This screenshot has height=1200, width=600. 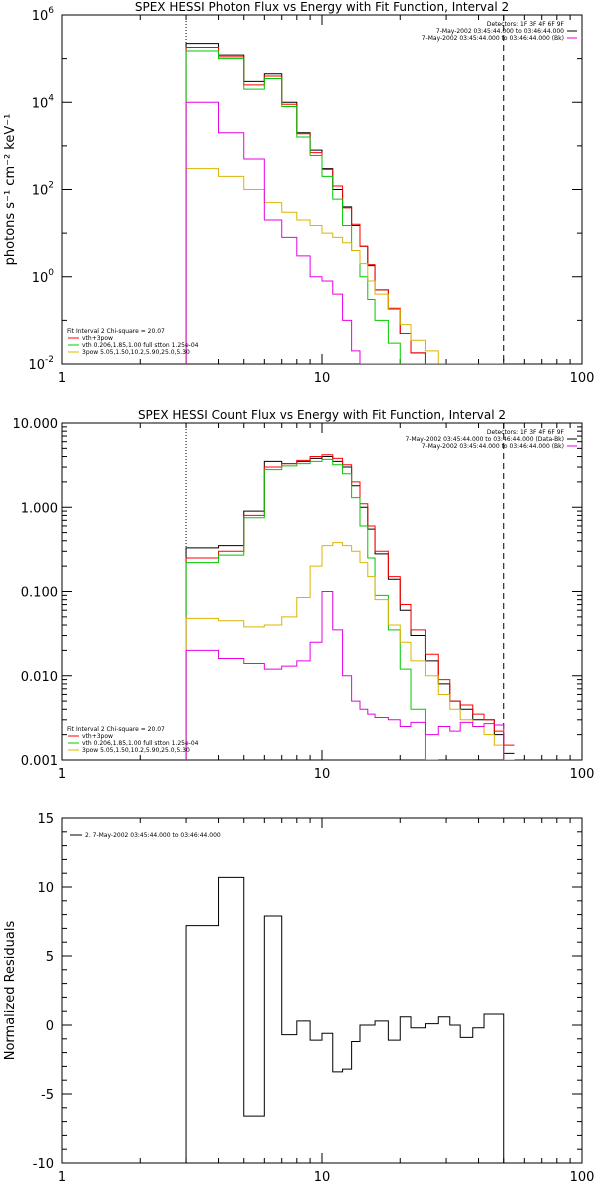 What do you see at coordinates (45, 819) in the screenshot?
I see `y-tick-label: 15` at bounding box center [45, 819].